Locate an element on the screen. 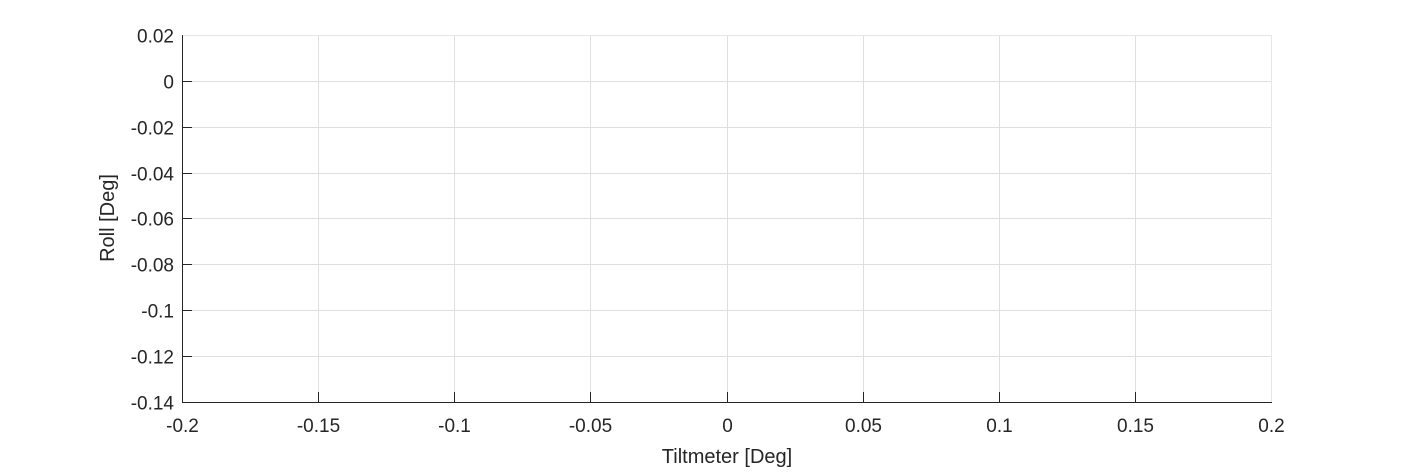  y-tick-label: -0.02 is located at coordinates (152, 129).